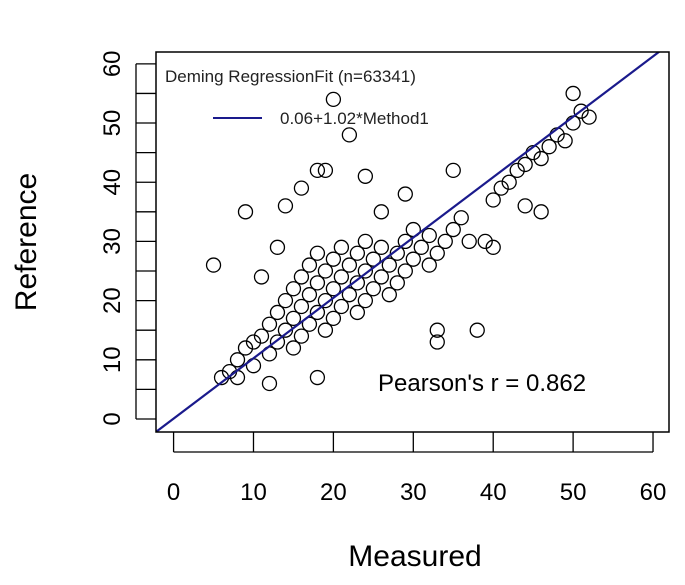 The width and height of the screenshot is (685, 585). What do you see at coordinates (290, 76) in the screenshot?
I see `legend-title: Deming RegressionFit (n=63341)` at bounding box center [290, 76].